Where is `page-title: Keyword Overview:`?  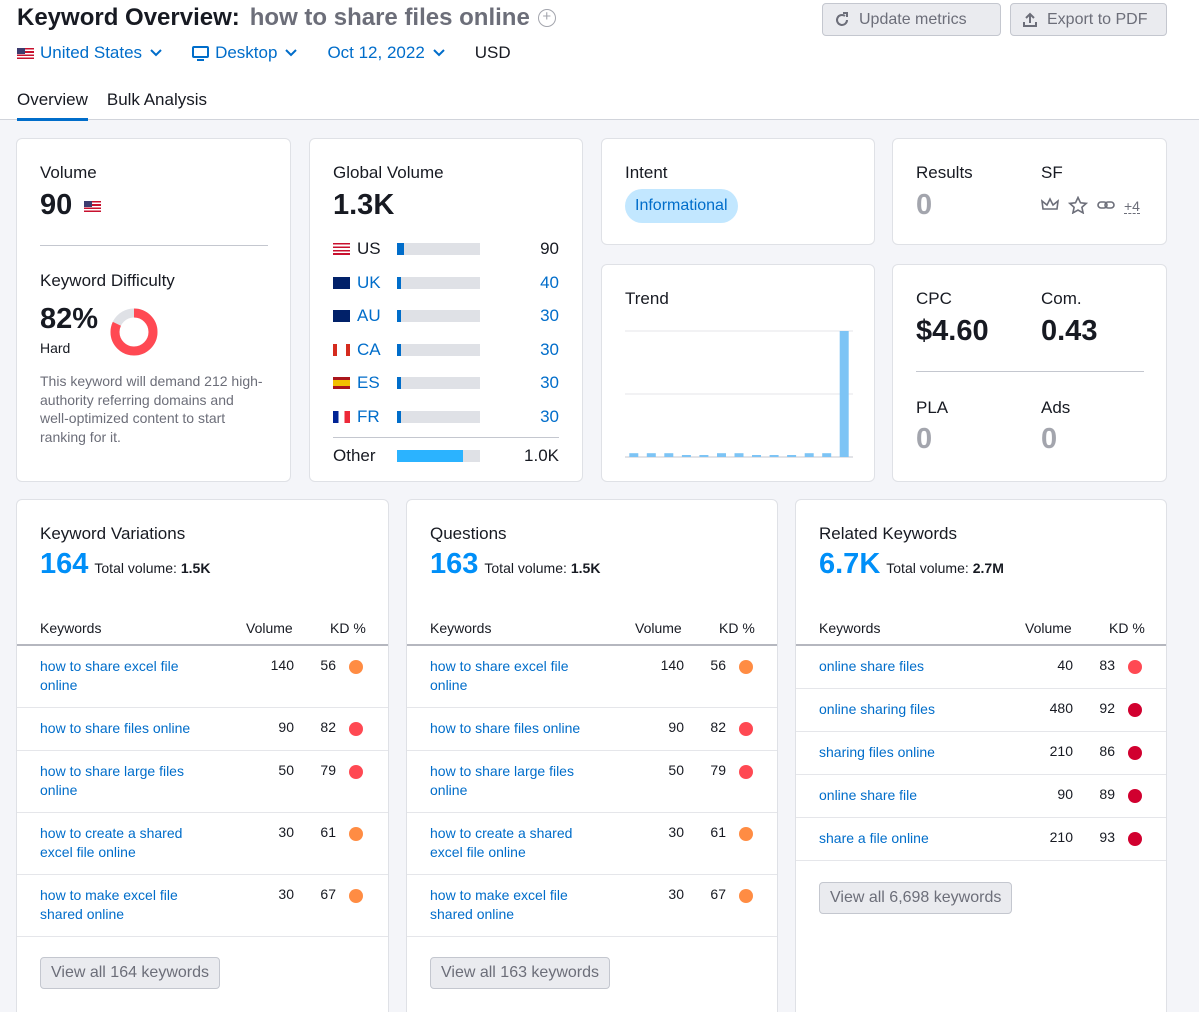 page-title: Keyword Overview: is located at coordinates (128, 17).